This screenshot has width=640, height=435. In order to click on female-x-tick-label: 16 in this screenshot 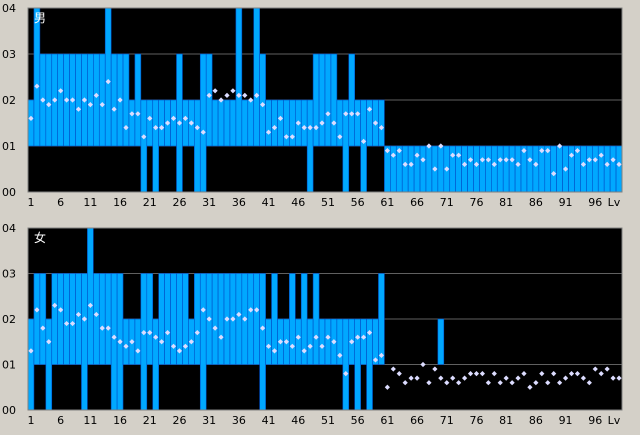, I will do `click(120, 420)`.